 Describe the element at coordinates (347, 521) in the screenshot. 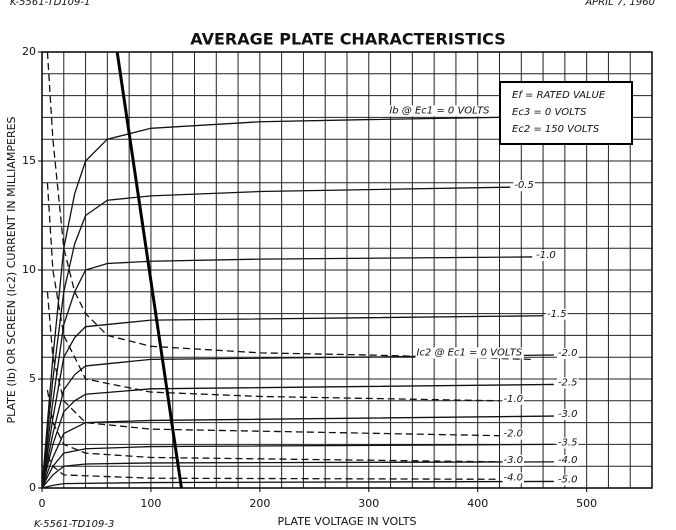

I see `x-axis-label: PLATE VOLTAGE IN VOLTS` at that location.